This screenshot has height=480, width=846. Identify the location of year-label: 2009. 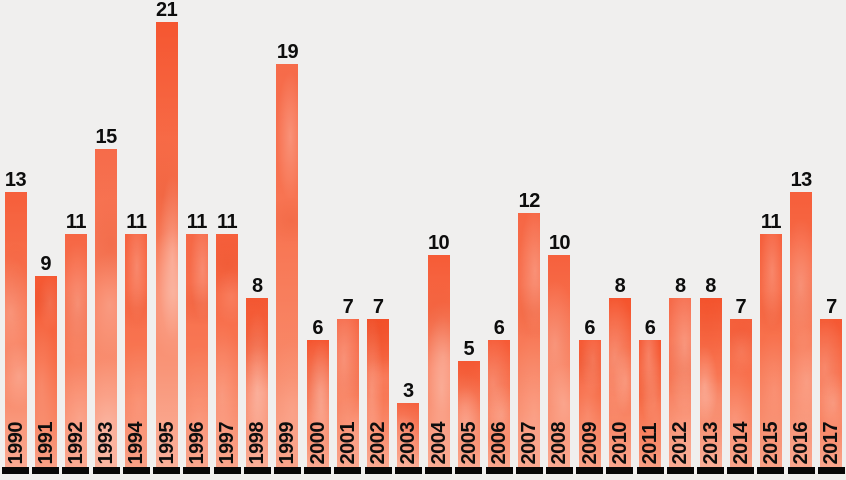
(589, 443).